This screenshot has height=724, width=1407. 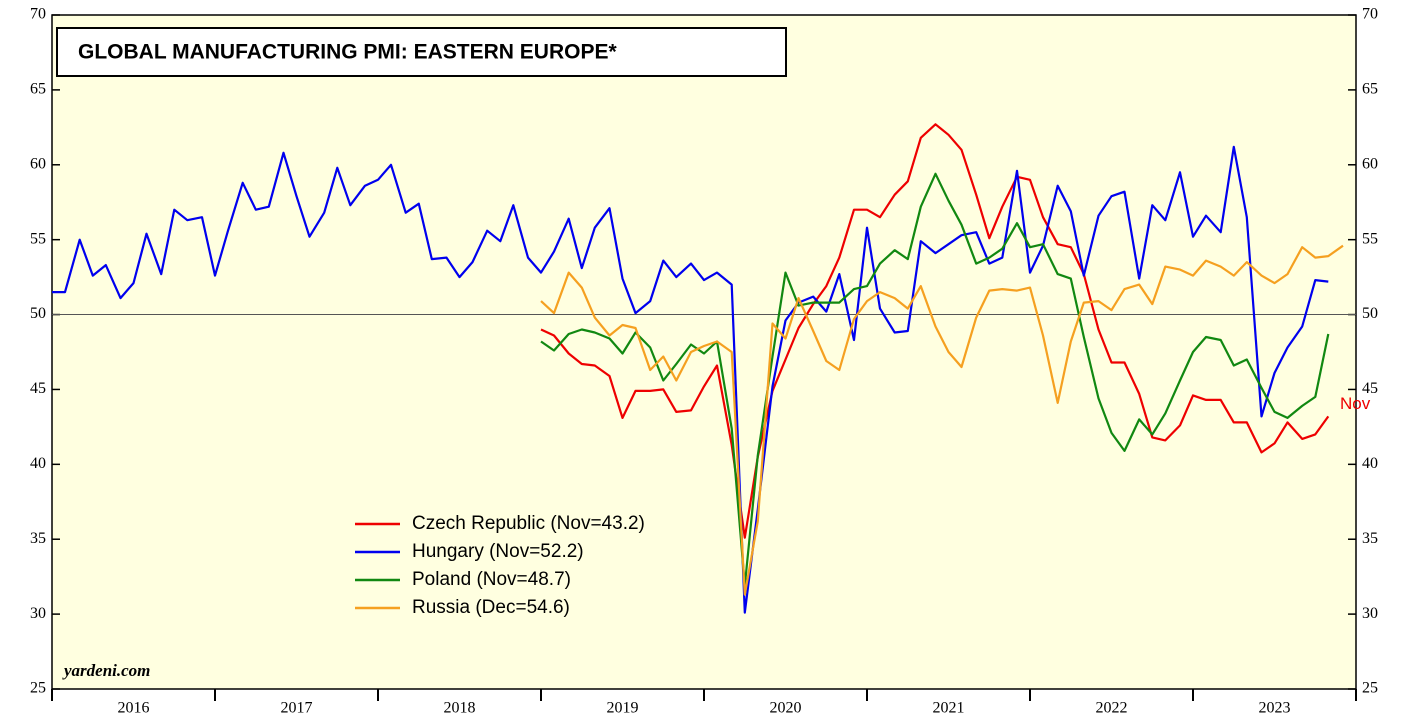 What do you see at coordinates (1370, 463) in the screenshot?
I see `y2-tick-label: 40` at bounding box center [1370, 463].